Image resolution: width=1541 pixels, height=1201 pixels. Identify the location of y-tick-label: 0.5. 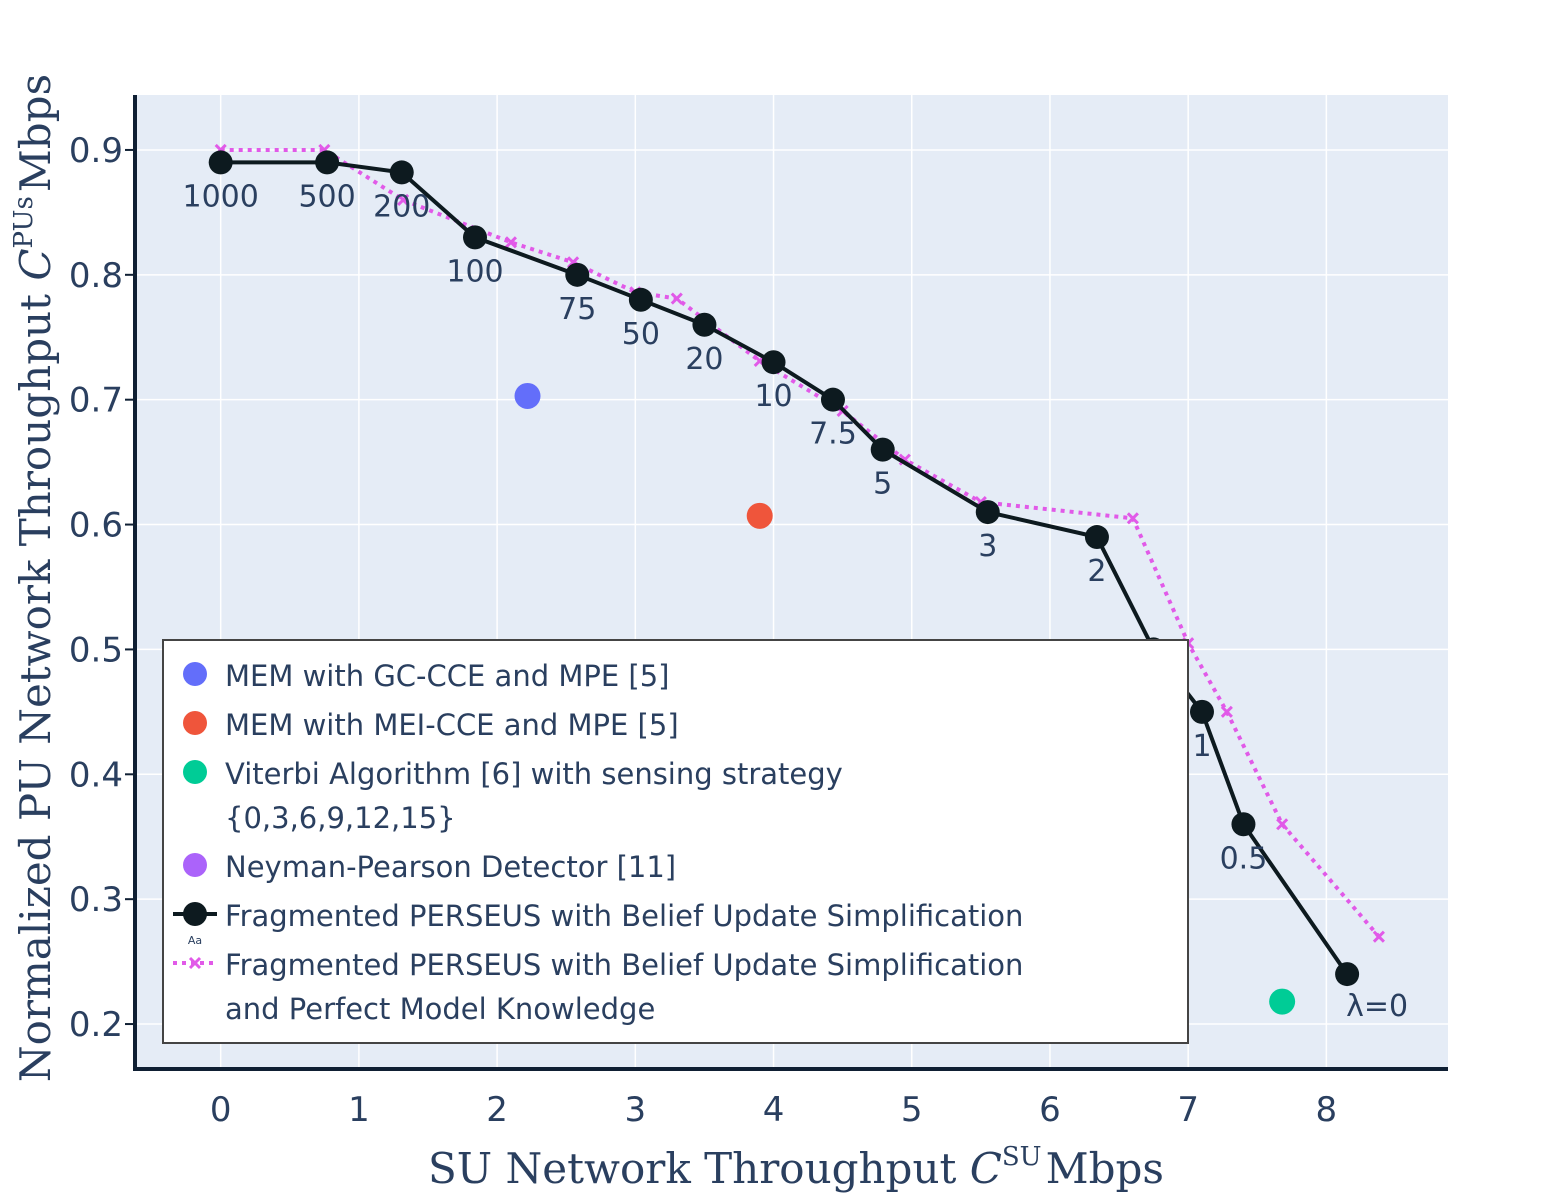
(96, 650).